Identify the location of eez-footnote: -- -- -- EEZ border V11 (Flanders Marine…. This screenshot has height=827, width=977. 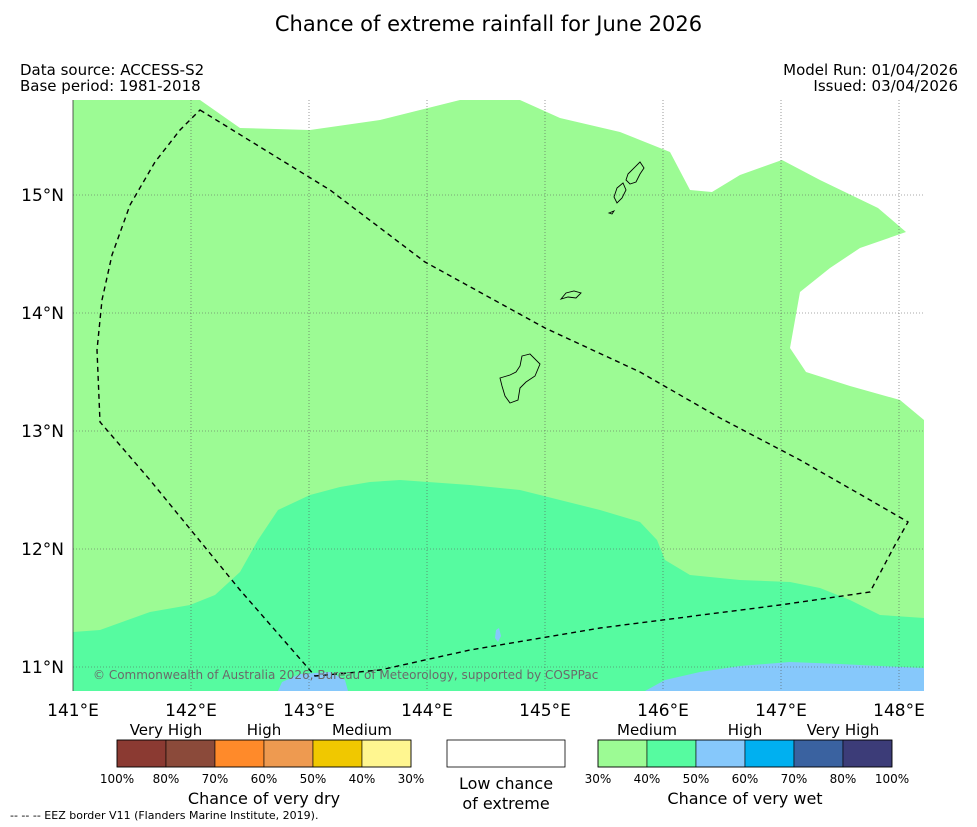
(164, 815).